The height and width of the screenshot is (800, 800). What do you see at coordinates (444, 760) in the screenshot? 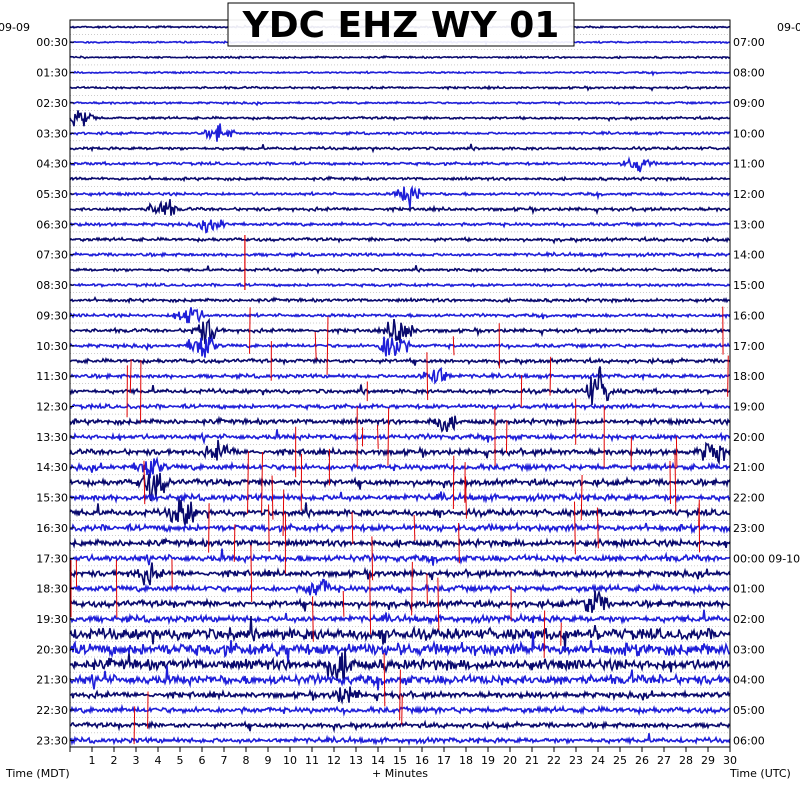
I see `x-tick-label: 17` at bounding box center [444, 760].